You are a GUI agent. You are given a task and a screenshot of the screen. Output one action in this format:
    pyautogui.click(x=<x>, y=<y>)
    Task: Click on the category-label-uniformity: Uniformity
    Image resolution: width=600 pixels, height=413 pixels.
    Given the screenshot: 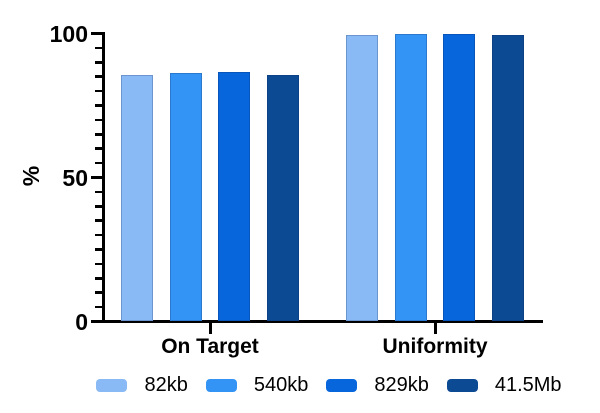 What is the action you would take?
    pyautogui.click(x=435, y=346)
    